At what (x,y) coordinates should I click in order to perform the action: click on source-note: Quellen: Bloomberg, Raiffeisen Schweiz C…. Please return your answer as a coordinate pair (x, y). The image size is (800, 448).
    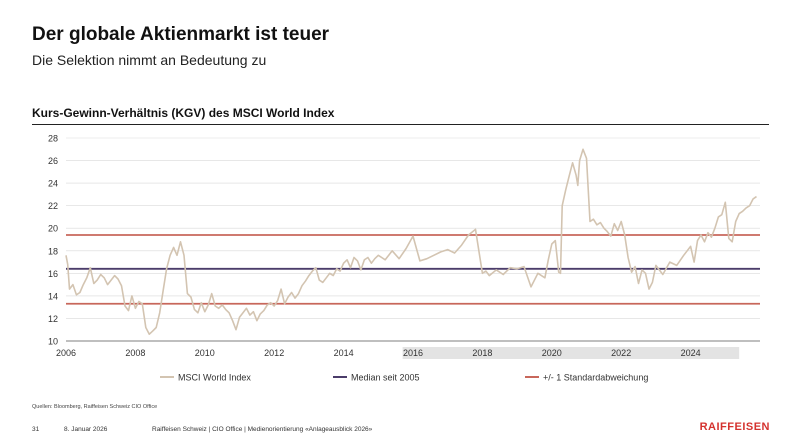
    Looking at the image, I should click on (95, 407).